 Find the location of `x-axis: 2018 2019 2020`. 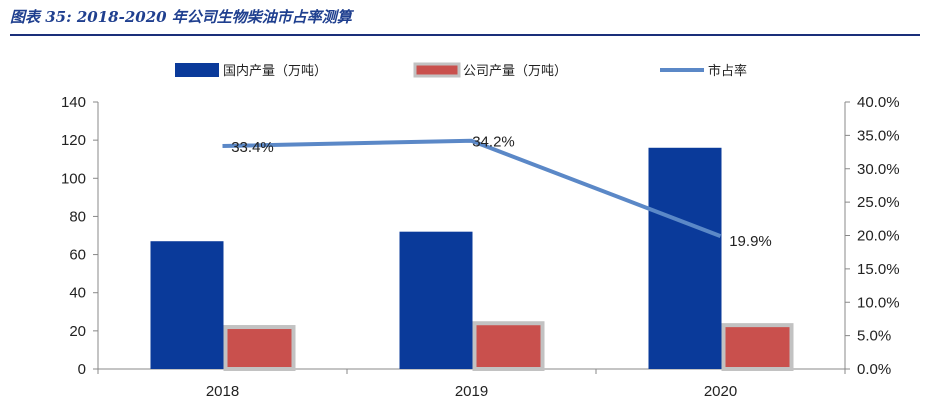

x-axis: 2018 2019 2020 is located at coordinates (471, 384).